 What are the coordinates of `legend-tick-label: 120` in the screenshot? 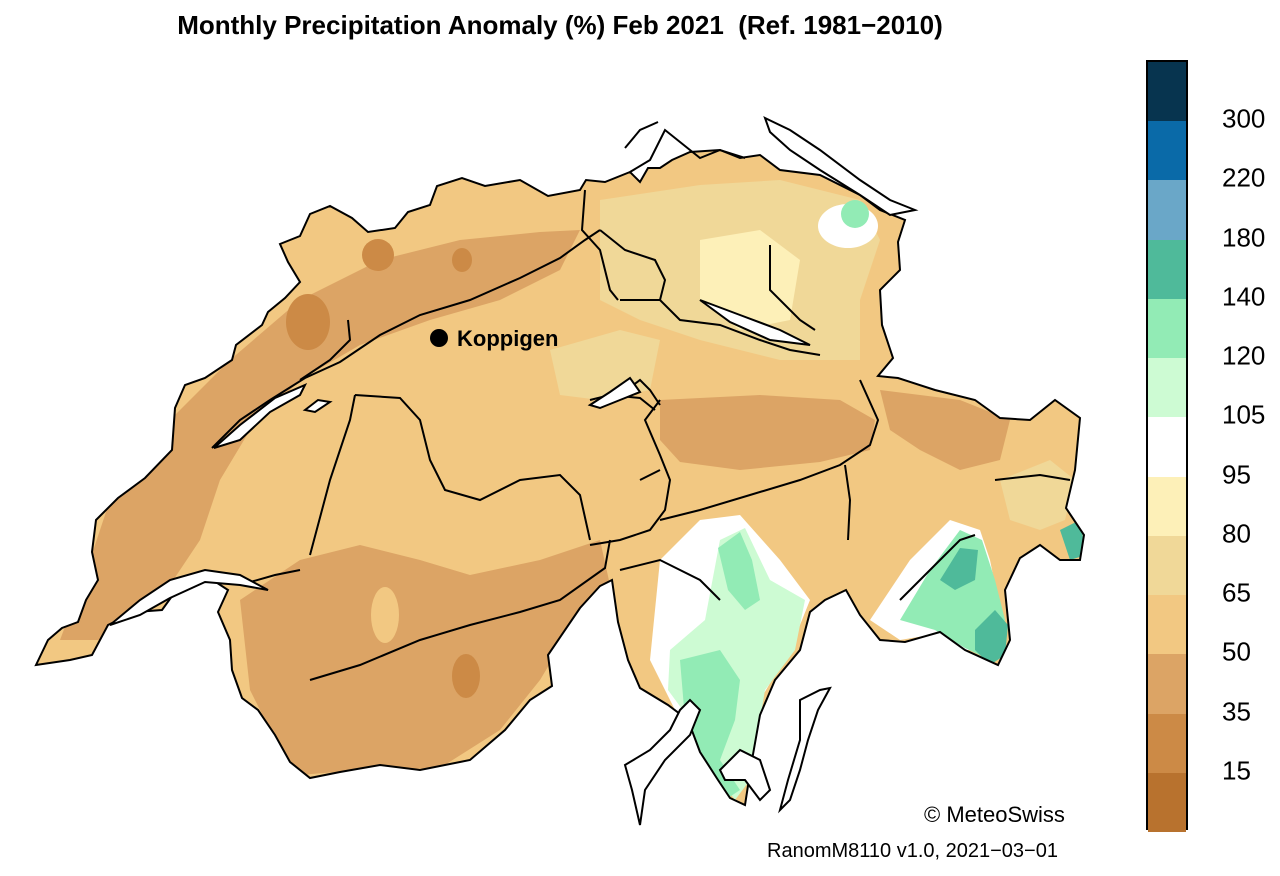 It's located at (1244, 355).